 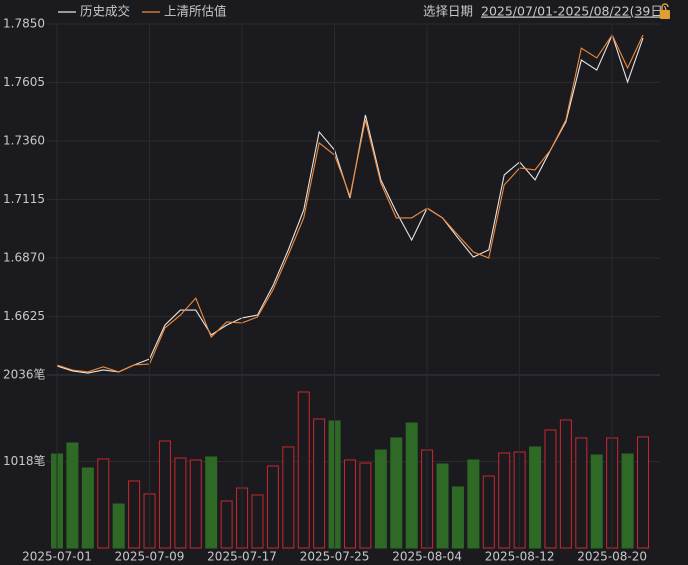 What do you see at coordinates (665, 6) in the screenshot?
I see `lock-shackle` at bounding box center [665, 6].